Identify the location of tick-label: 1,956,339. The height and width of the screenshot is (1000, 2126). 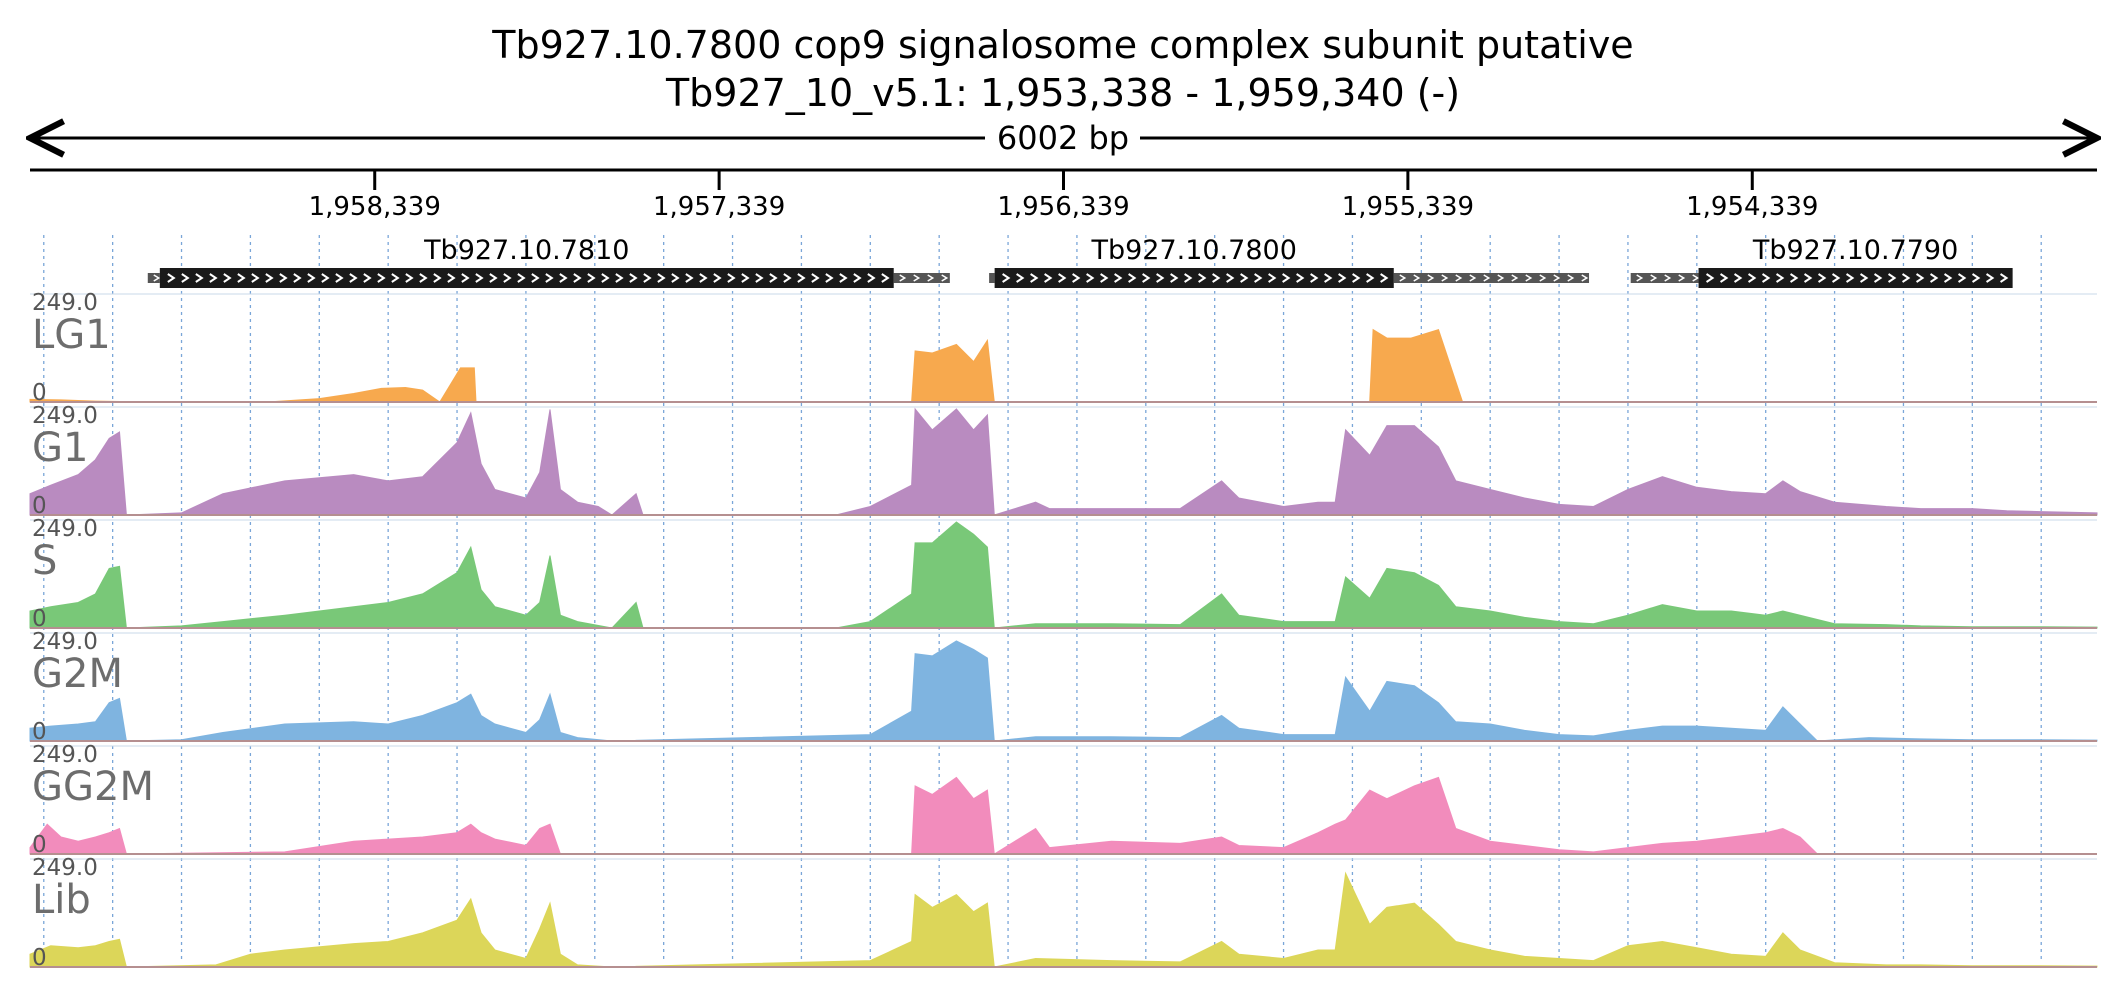
(1063, 207).